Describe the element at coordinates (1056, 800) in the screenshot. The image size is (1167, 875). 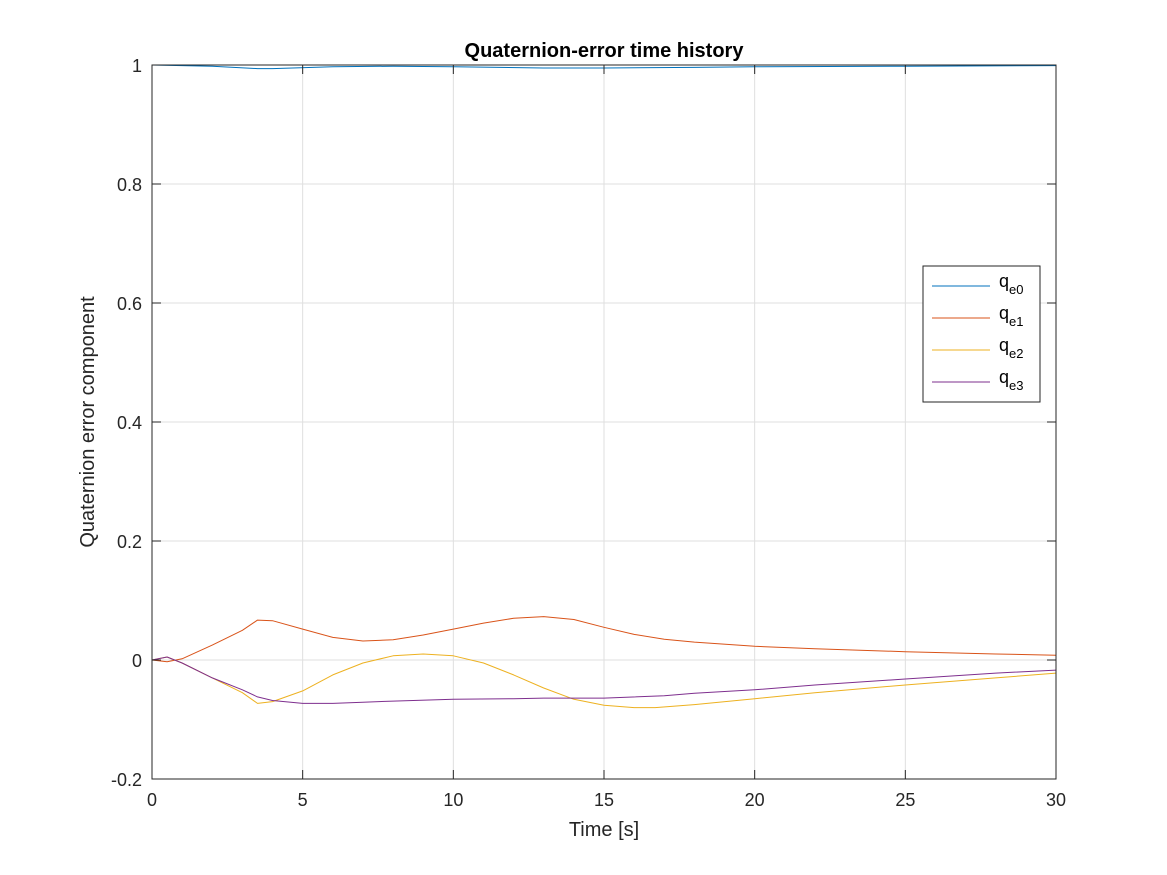
I see `x-tick-label: 30` at that location.